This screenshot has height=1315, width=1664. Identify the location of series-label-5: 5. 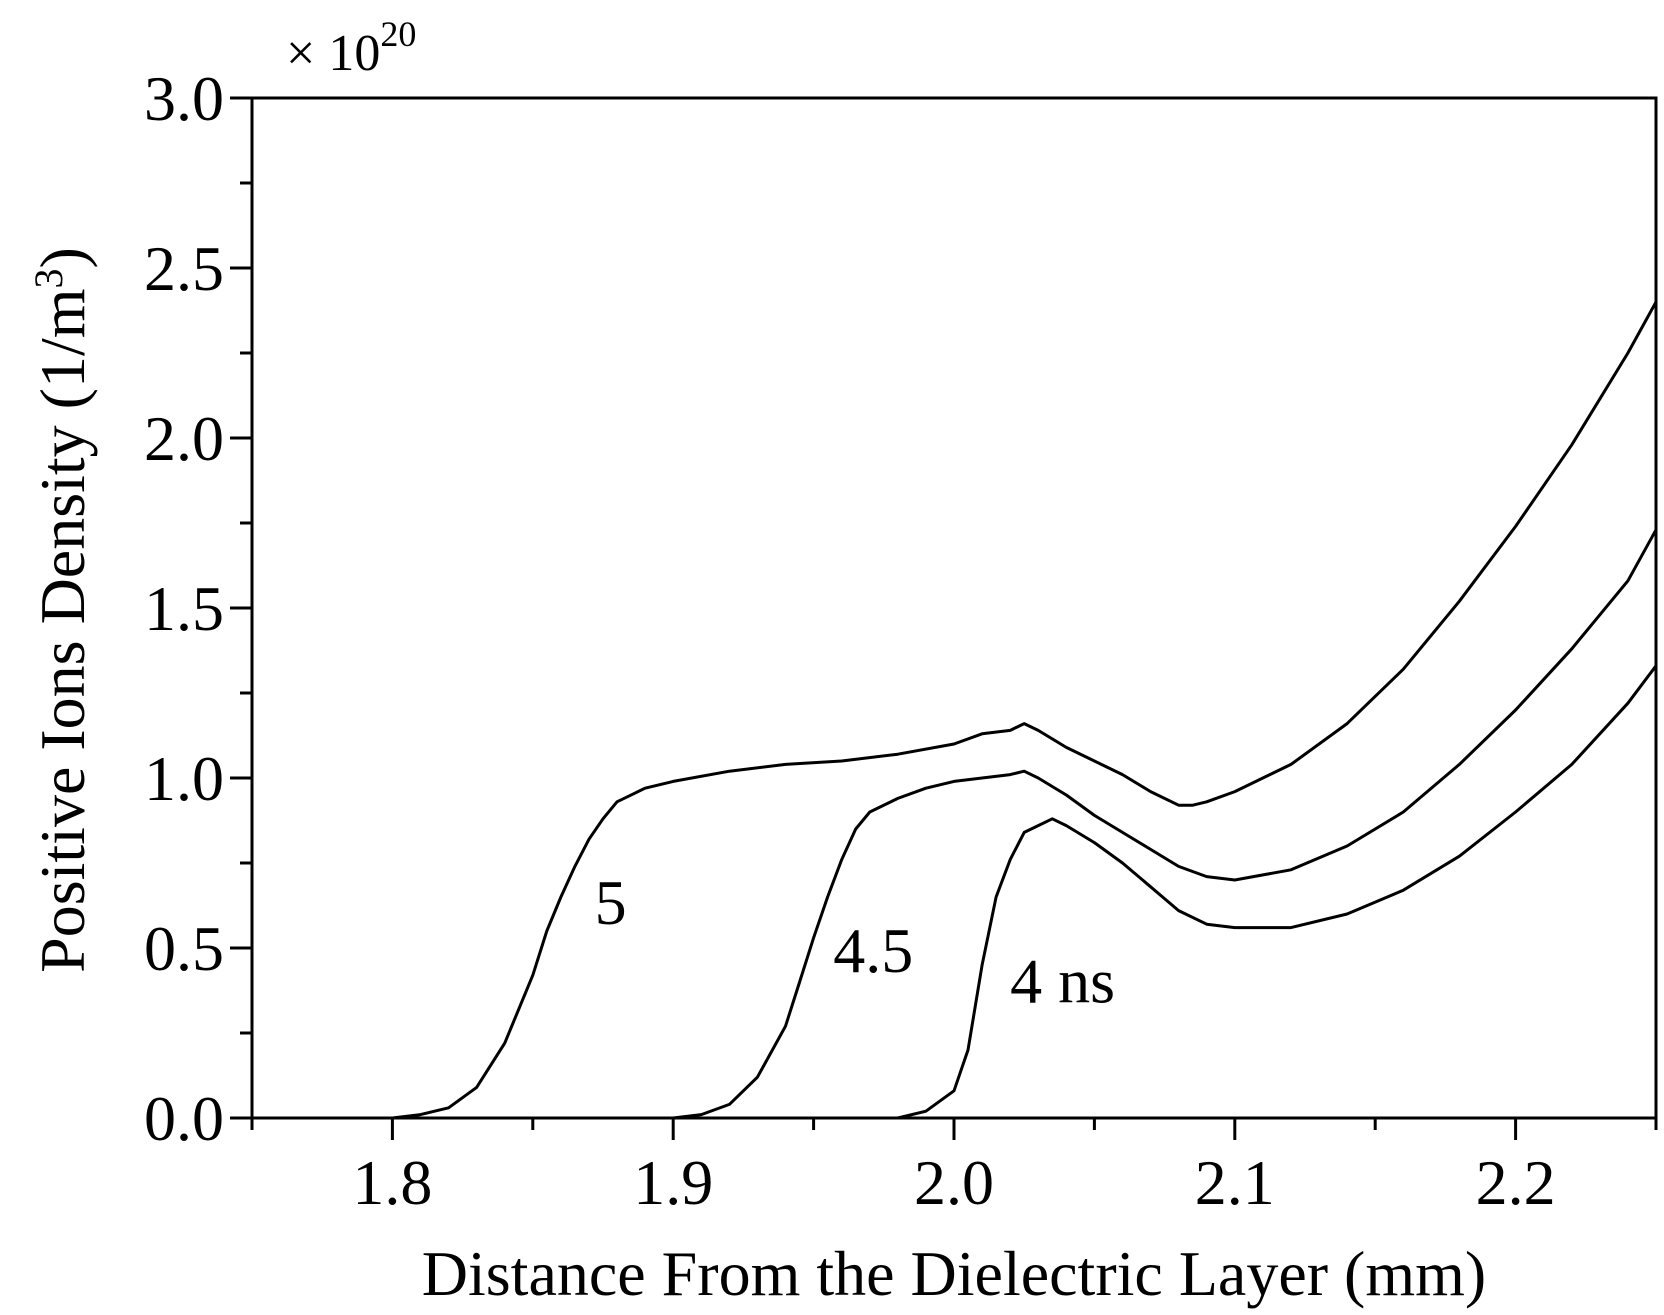
(611, 902).